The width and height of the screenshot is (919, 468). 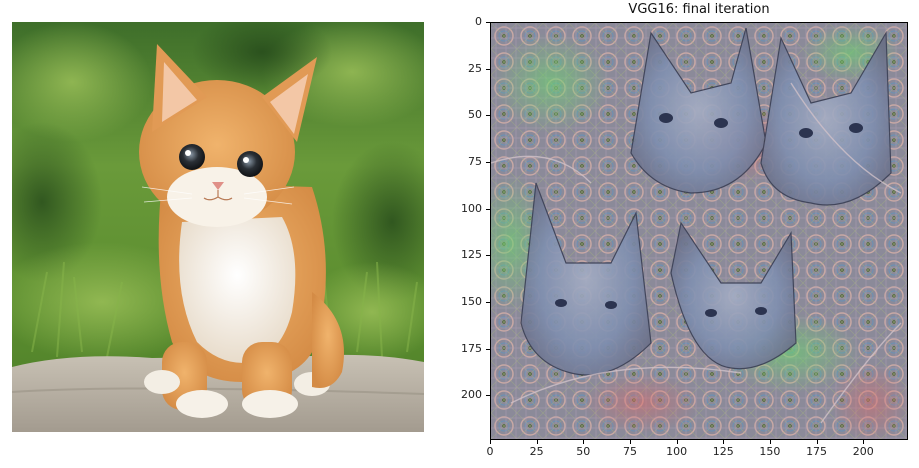 What do you see at coordinates (471, 255) in the screenshot?
I see `y-tick-label: 125` at bounding box center [471, 255].